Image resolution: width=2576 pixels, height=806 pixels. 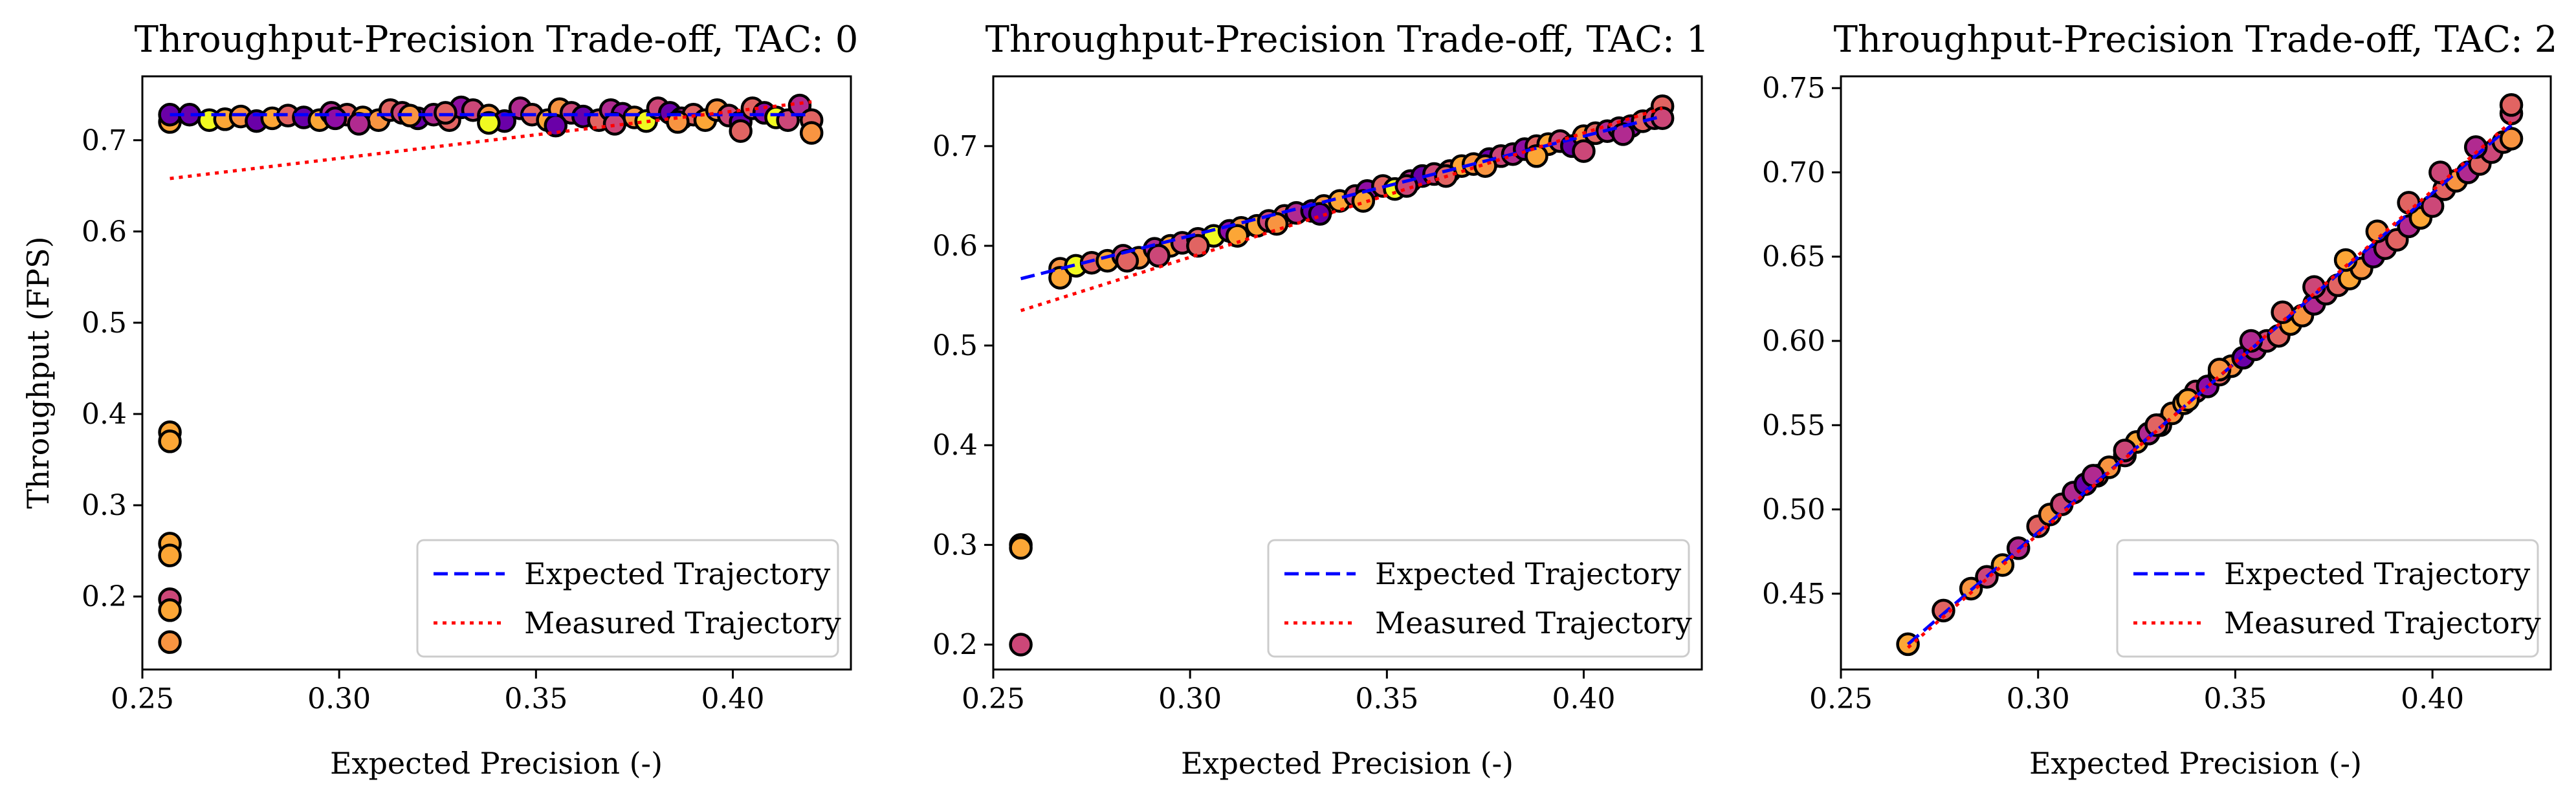 I want to click on measured-trajectory-line, so click(x=1341, y=209).